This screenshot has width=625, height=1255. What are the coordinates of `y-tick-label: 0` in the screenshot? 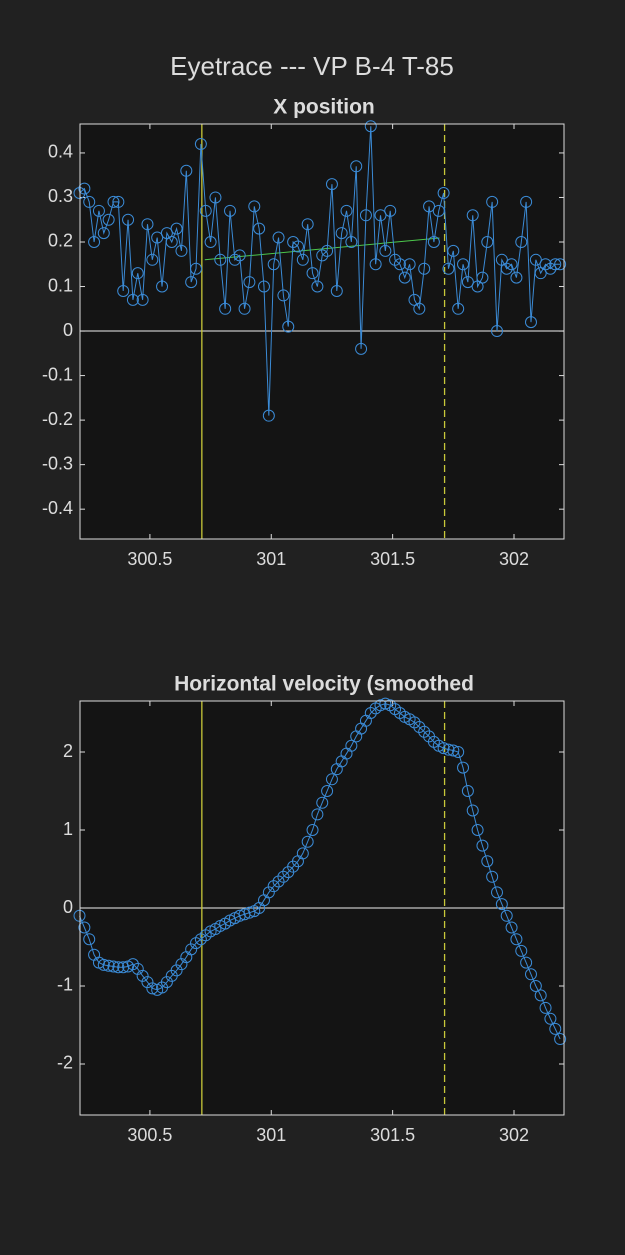 It's located at (68, 330).